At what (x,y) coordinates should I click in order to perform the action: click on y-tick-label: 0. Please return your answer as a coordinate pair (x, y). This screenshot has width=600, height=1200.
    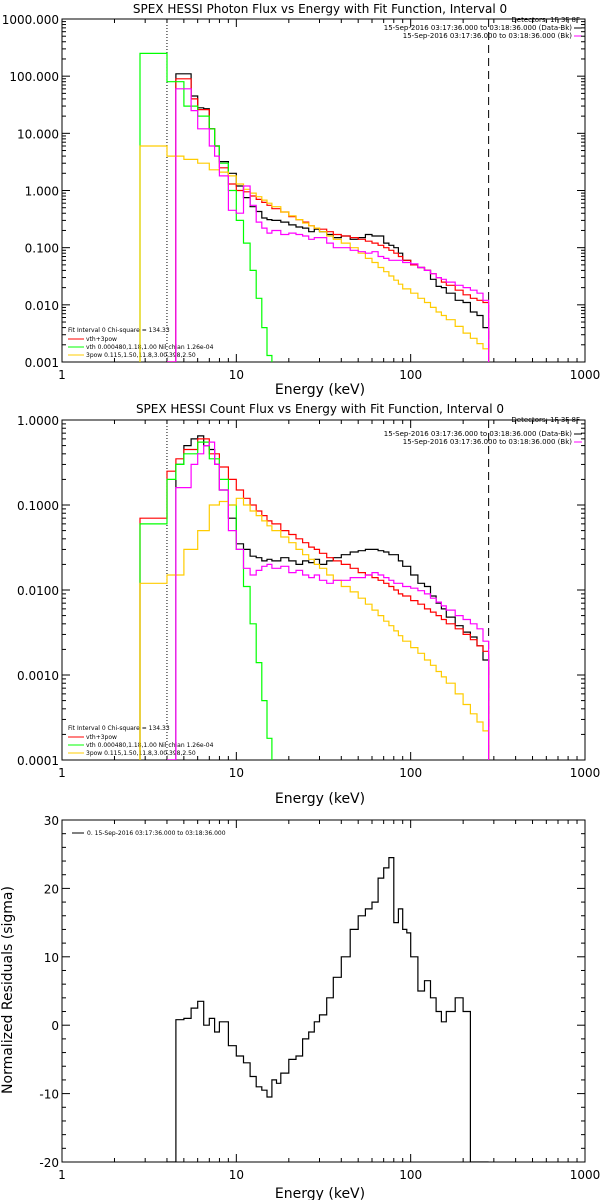
    Looking at the image, I should click on (55, 1026).